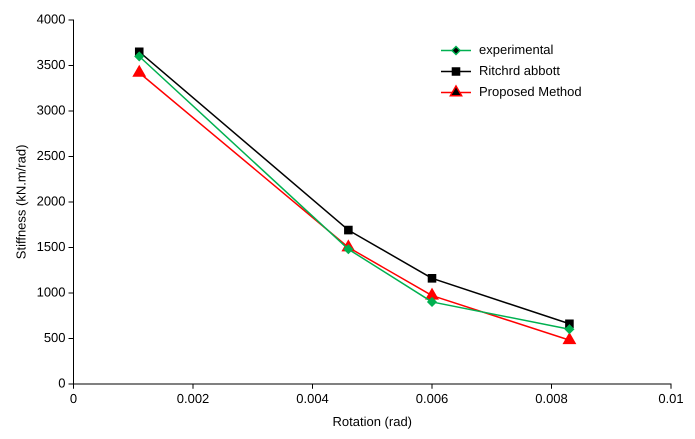  I want to click on y-tick-label: 2500, so click(51, 156).